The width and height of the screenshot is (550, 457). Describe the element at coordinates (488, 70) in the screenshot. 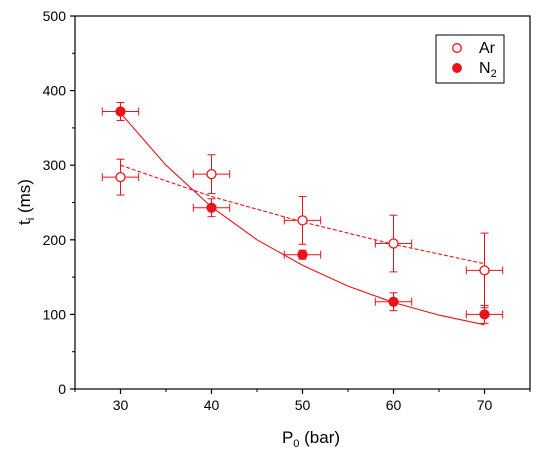

I see `legend-label-n2: N2` at that location.